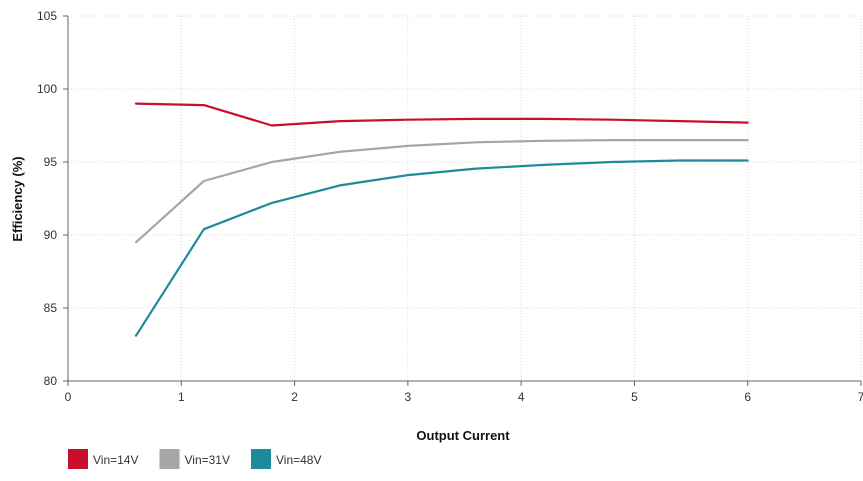 The width and height of the screenshot is (863, 481). What do you see at coordinates (17, 198) in the screenshot?
I see `y-axis-title: Efficiency (%)` at bounding box center [17, 198].